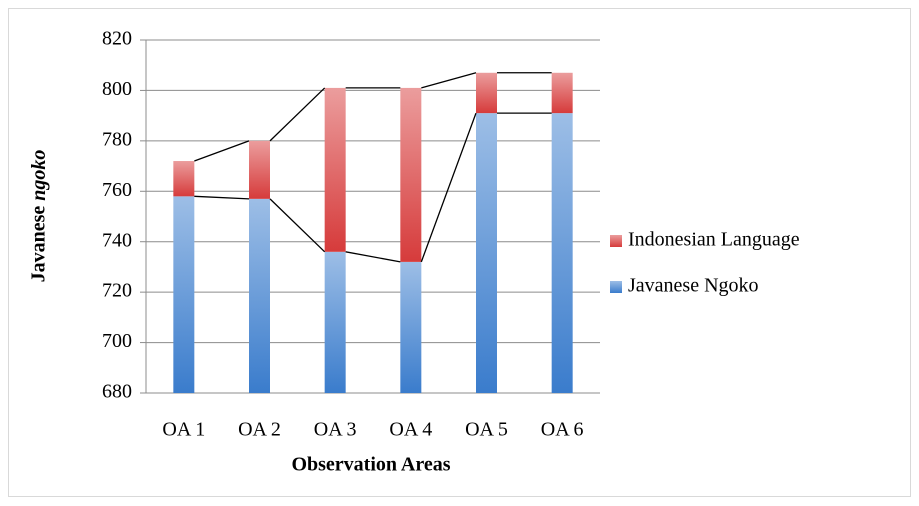 Image resolution: width=919 pixels, height=506 pixels. I want to click on y-tick-label: 820, so click(117, 39).